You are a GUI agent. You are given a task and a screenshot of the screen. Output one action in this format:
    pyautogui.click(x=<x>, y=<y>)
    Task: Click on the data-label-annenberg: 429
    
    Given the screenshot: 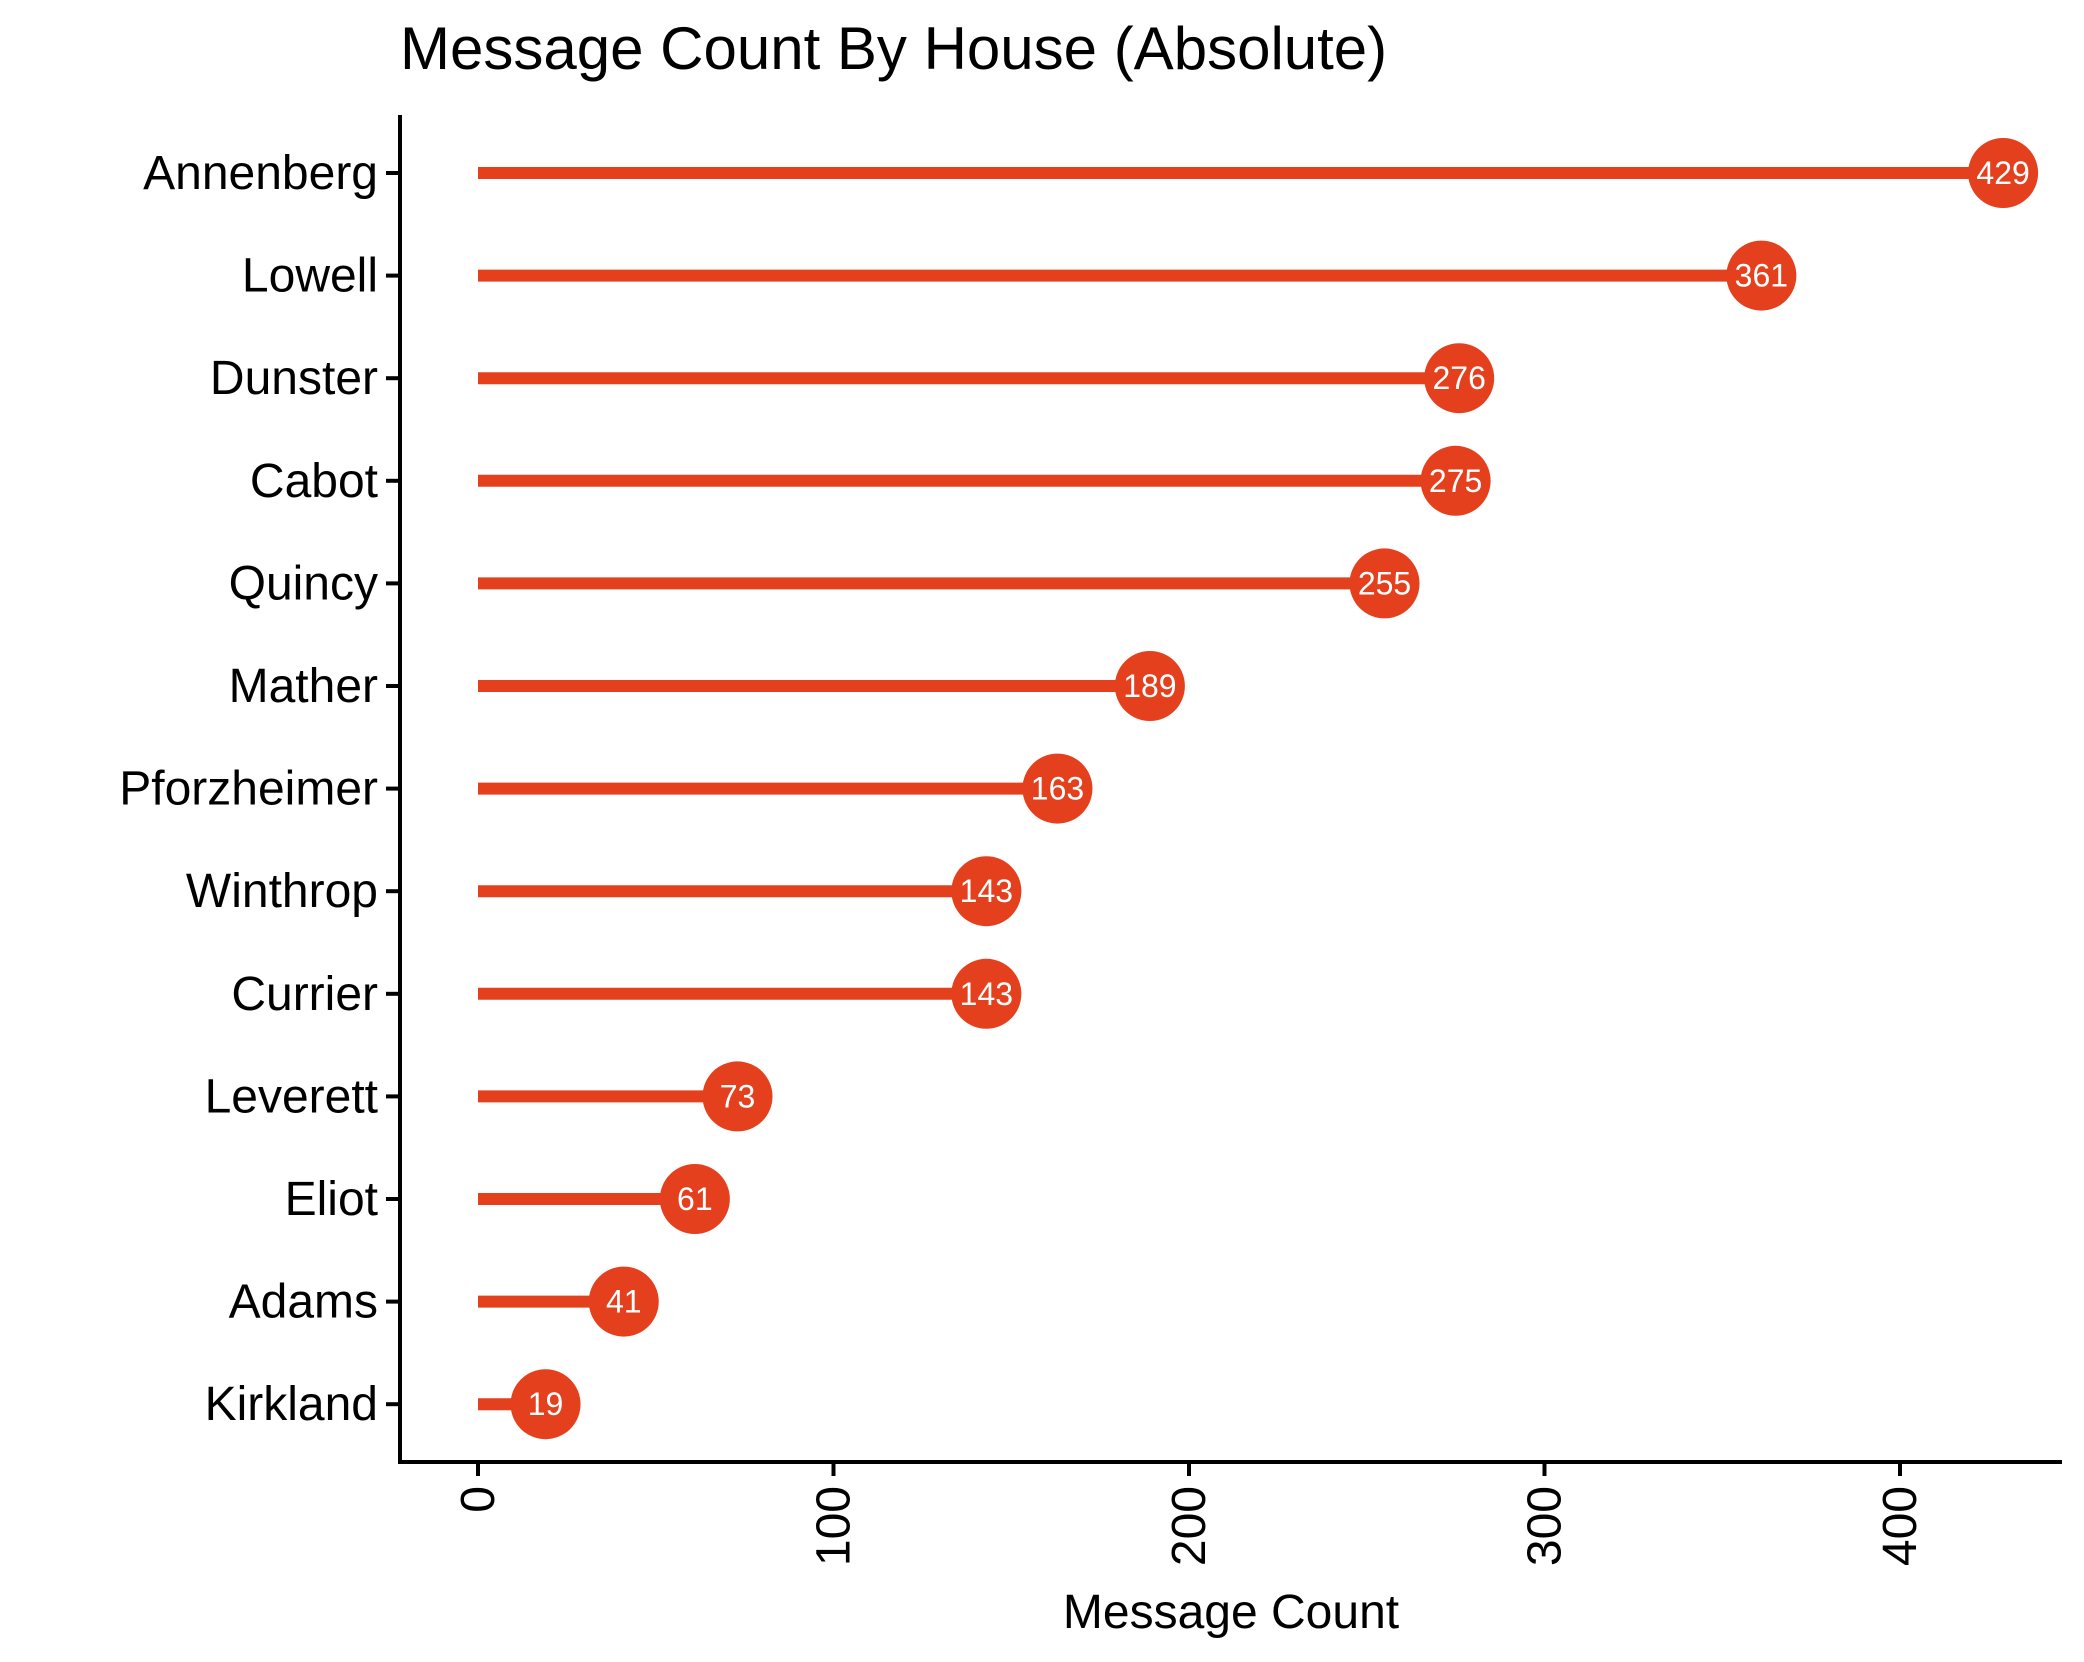 What is the action you would take?
    pyautogui.click(x=2002, y=173)
    